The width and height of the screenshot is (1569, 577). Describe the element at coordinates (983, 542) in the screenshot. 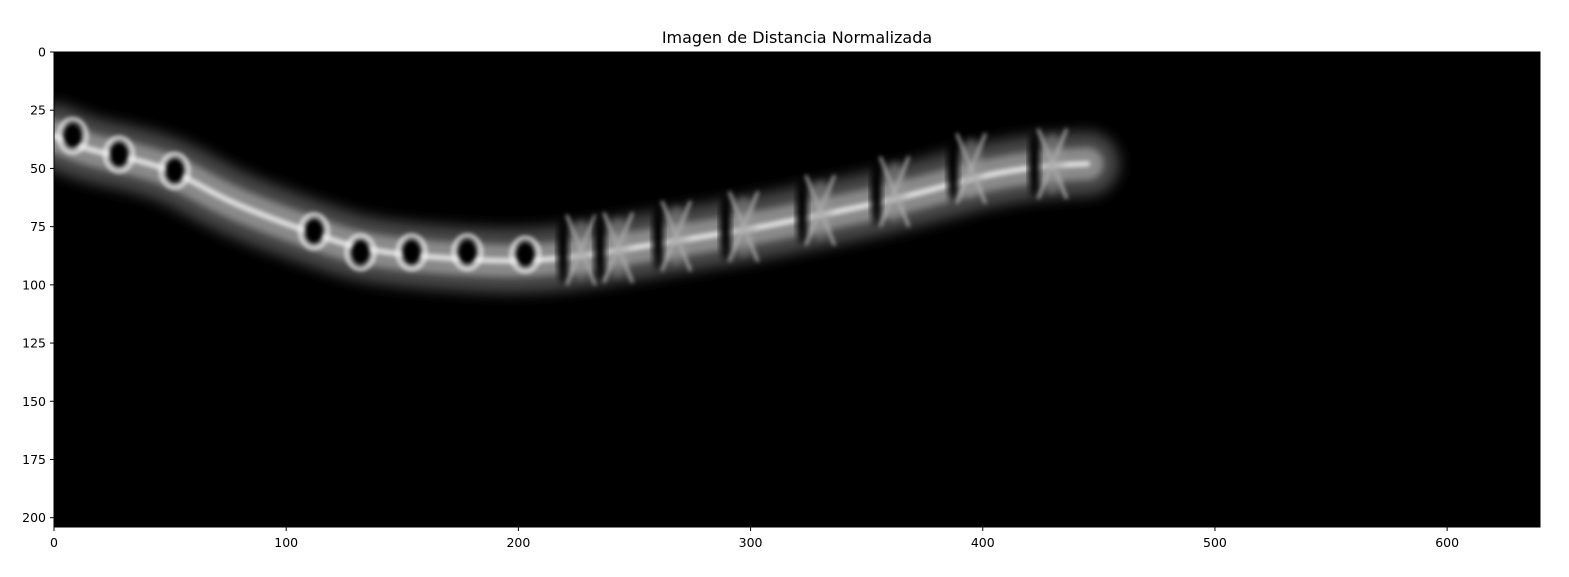

I see `x-tick-label: 400` at that location.